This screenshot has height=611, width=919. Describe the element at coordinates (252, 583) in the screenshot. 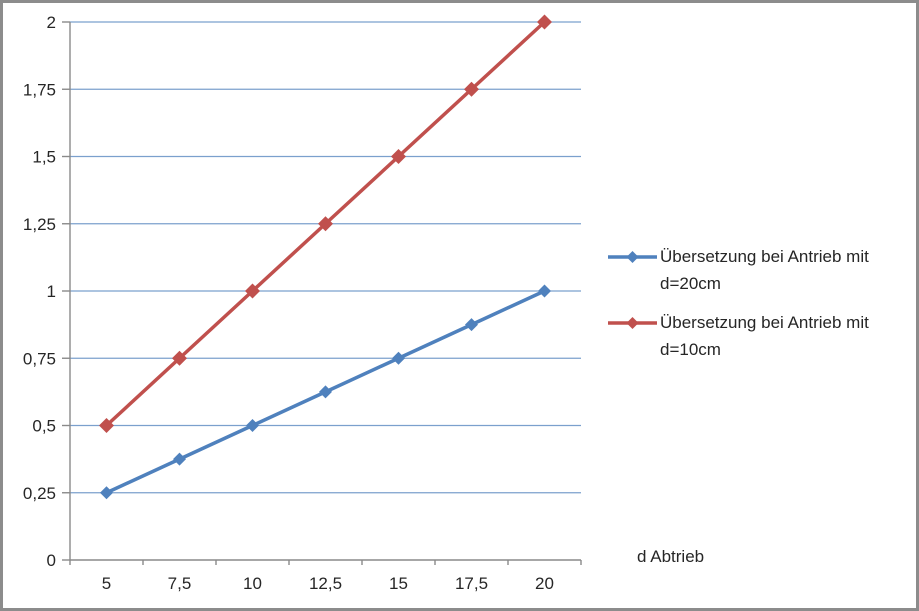

I see `x-tick-label: 10` at that location.